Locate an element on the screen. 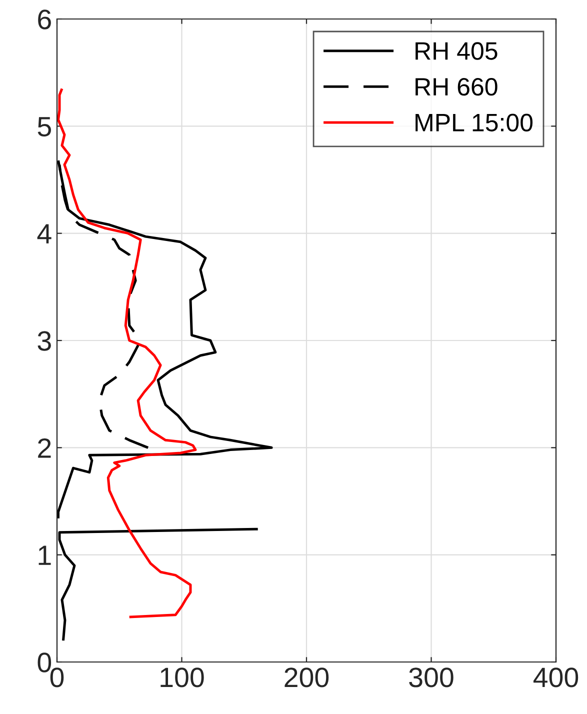 The height and width of the screenshot is (714, 587). y-tick-label: 6 is located at coordinates (44, 20).